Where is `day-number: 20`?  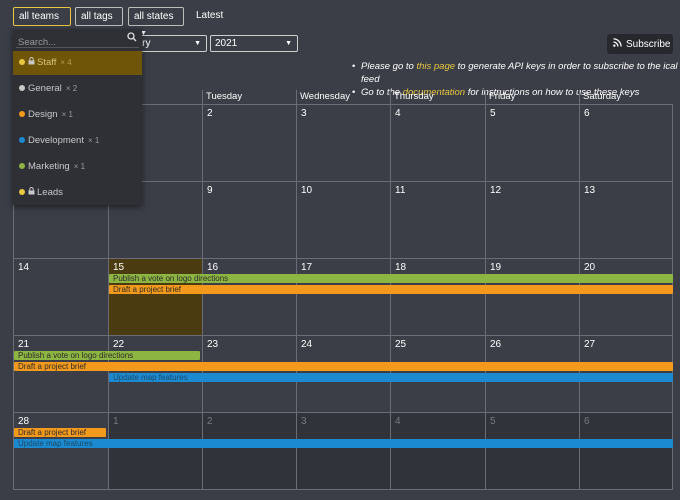
day-number: 20 is located at coordinates (590, 267).